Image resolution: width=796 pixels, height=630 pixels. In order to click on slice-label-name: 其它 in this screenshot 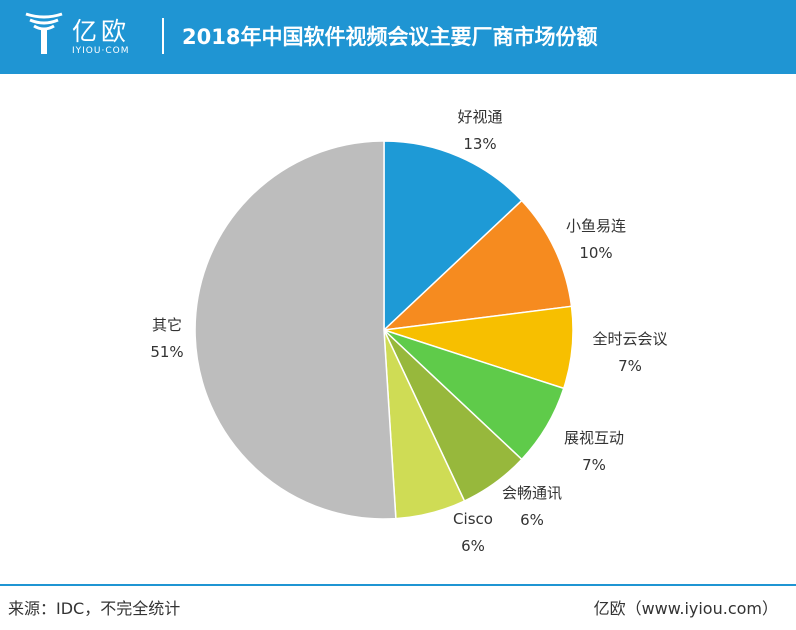, I will do `click(167, 325)`.